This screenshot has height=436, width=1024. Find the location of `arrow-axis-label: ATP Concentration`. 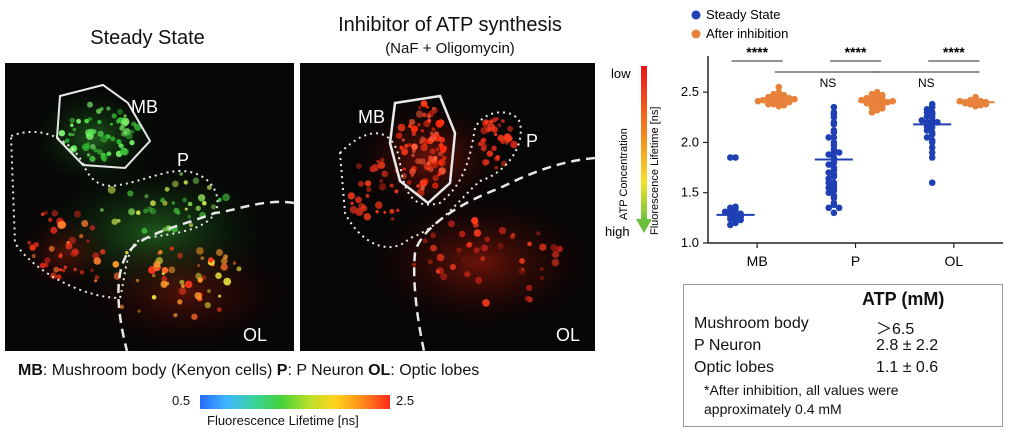

arrow-axis-label: ATP Concentration is located at coordinates (624, 174).